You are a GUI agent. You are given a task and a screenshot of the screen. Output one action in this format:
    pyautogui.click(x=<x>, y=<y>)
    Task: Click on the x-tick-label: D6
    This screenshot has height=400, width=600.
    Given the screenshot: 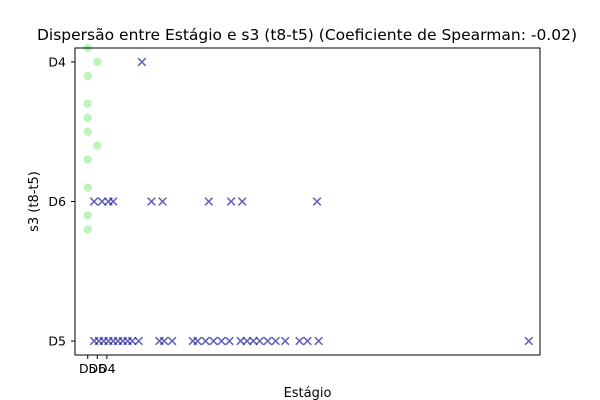 What is the action you would take?
    pyautogui.click(x=98, y=368)
    